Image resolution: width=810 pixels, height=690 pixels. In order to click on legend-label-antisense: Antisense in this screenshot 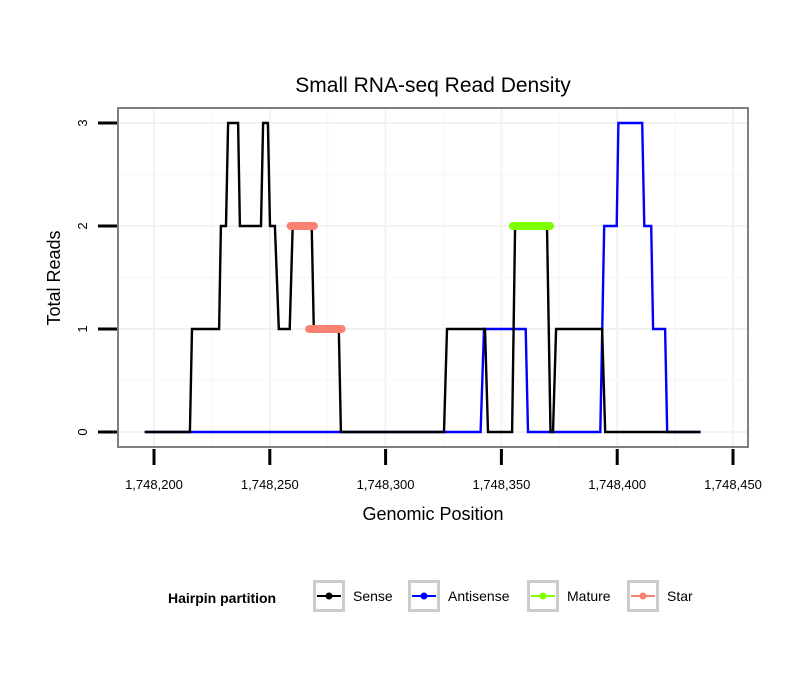, I will do `click(479, 596)`.